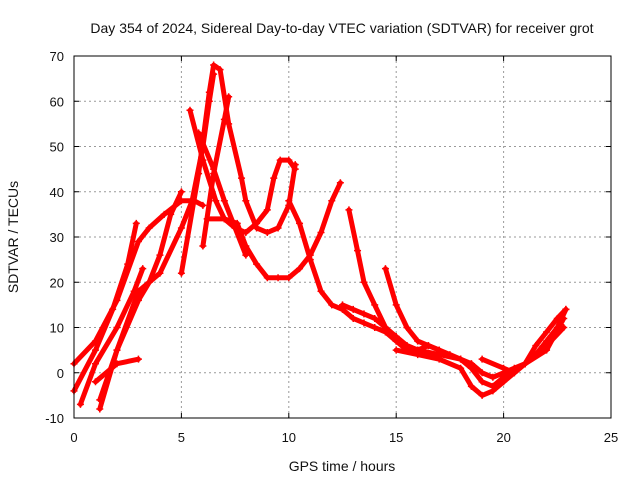 The width and height of the screenshot is (640, 480). Describe the element at coordinates (57, 56) in the screenshot. I see `y-tick-label: 70` at that location.